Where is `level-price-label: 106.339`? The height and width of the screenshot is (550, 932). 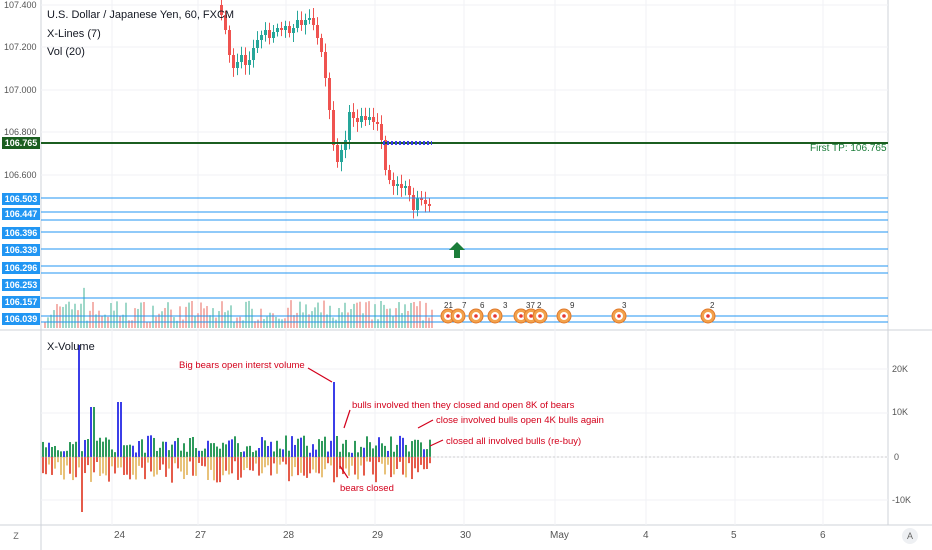 level-price-label: 106.339 is located at coordinates (21, 250).